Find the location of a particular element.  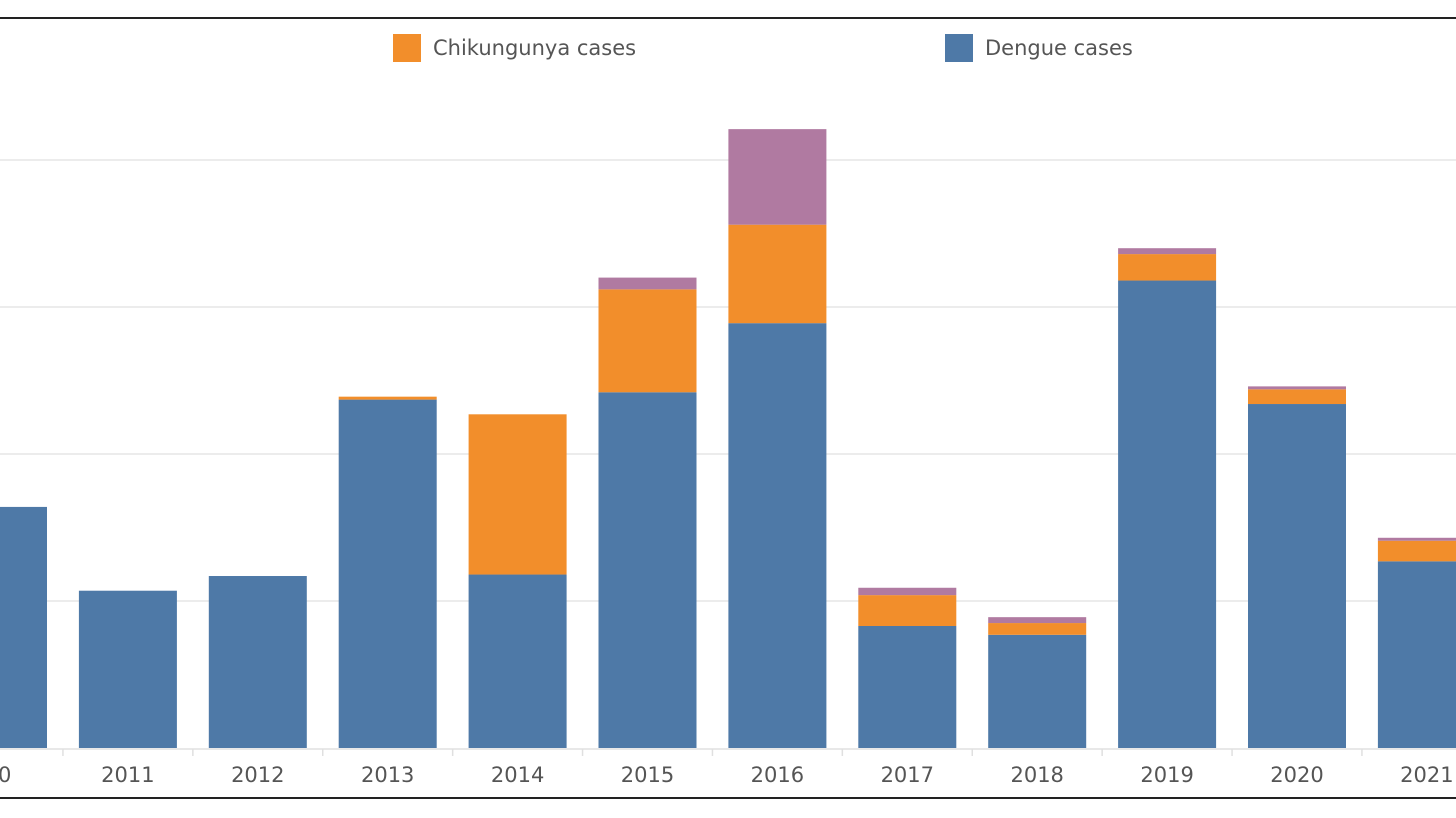

legend-swatch-chikungunya is located at coordinates (407, 48).